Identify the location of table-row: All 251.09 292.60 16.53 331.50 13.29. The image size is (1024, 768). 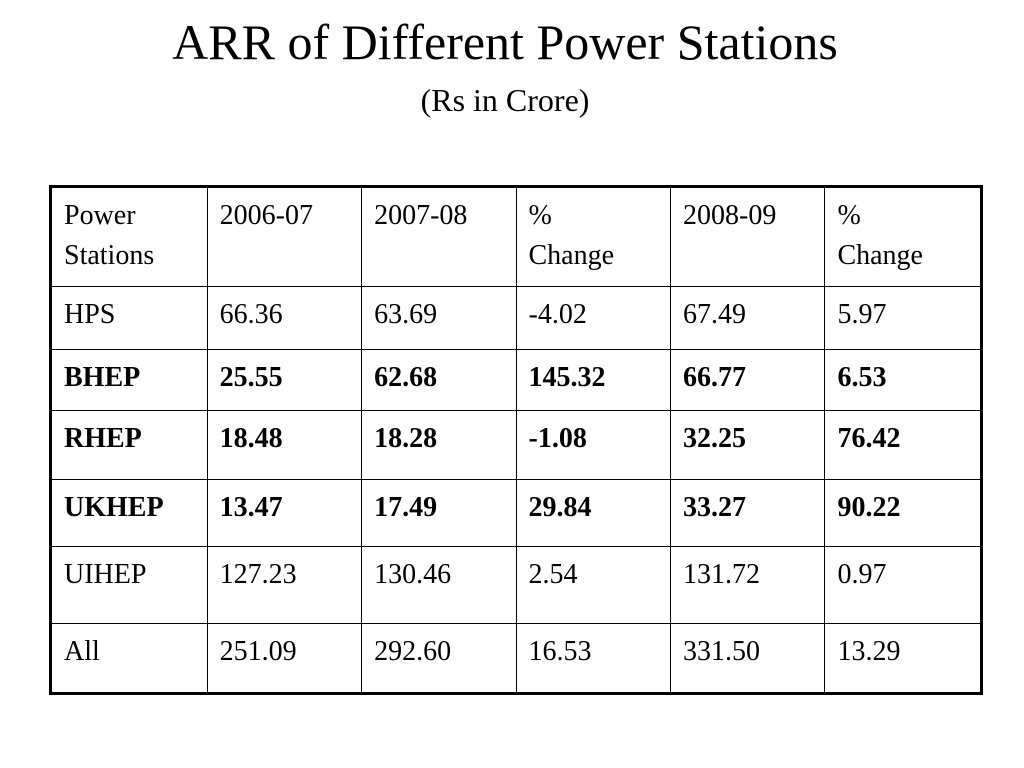
(516, 658).